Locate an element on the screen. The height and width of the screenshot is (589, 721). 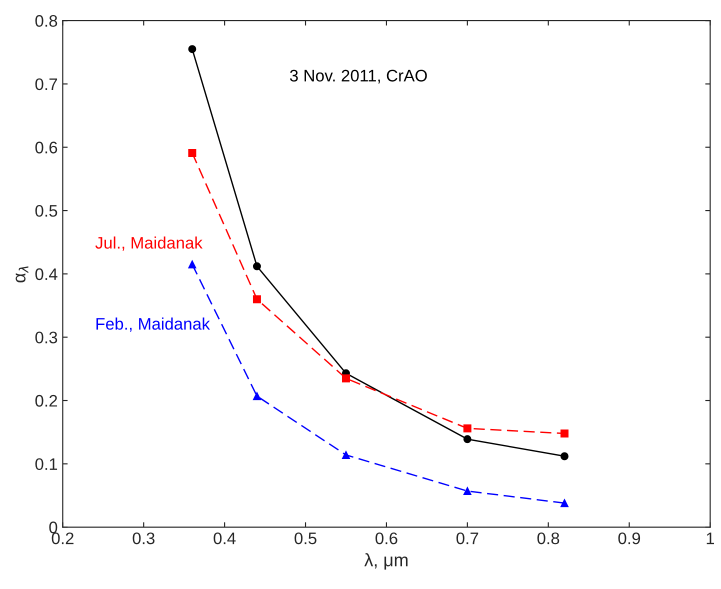
y-tick-label: 0.5 is located at coordinates (46, 210).